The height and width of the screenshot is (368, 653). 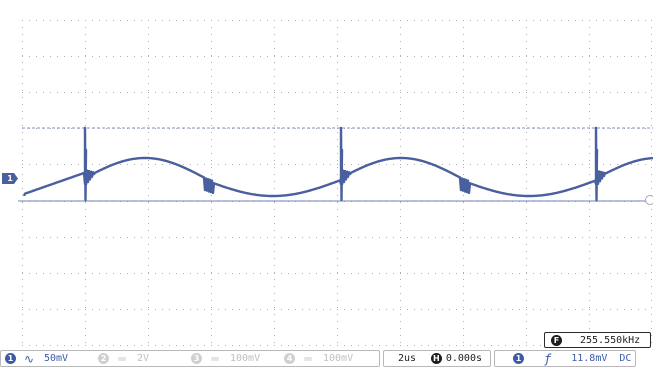 What do you see at coordinates (649, 200) in the screenshot?
I see `trigger-position-marker` at bounding box center [649, 200].